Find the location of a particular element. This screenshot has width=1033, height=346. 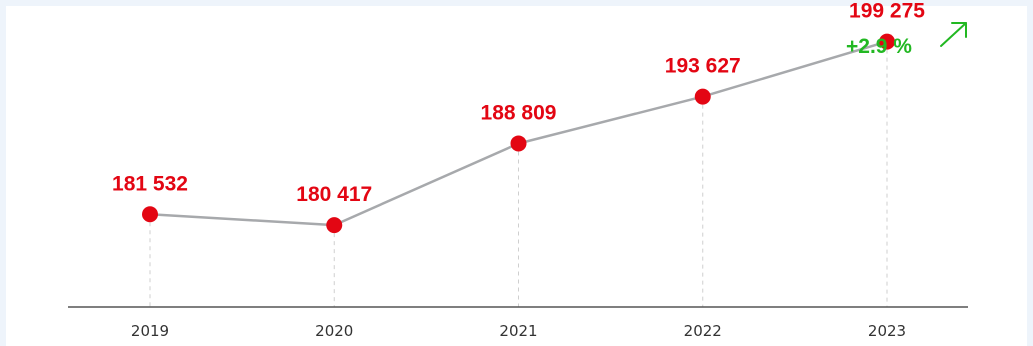

x-tick-labels: 2019 2020 2021 2022 2023 is located at coordinates (518, 331).